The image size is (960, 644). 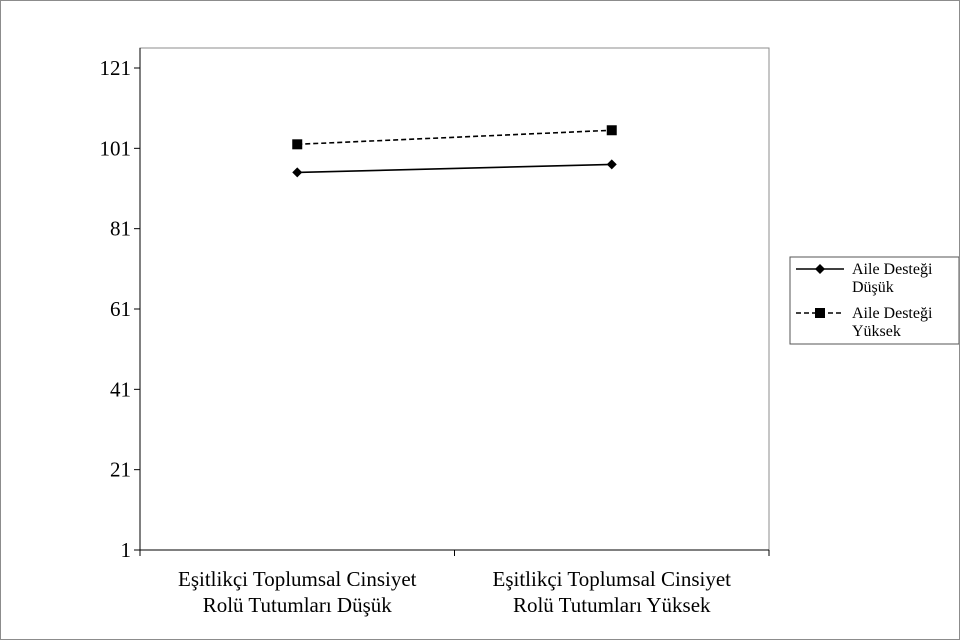 I want to click on y-tick-label: 21, so click(x=120, y=470).